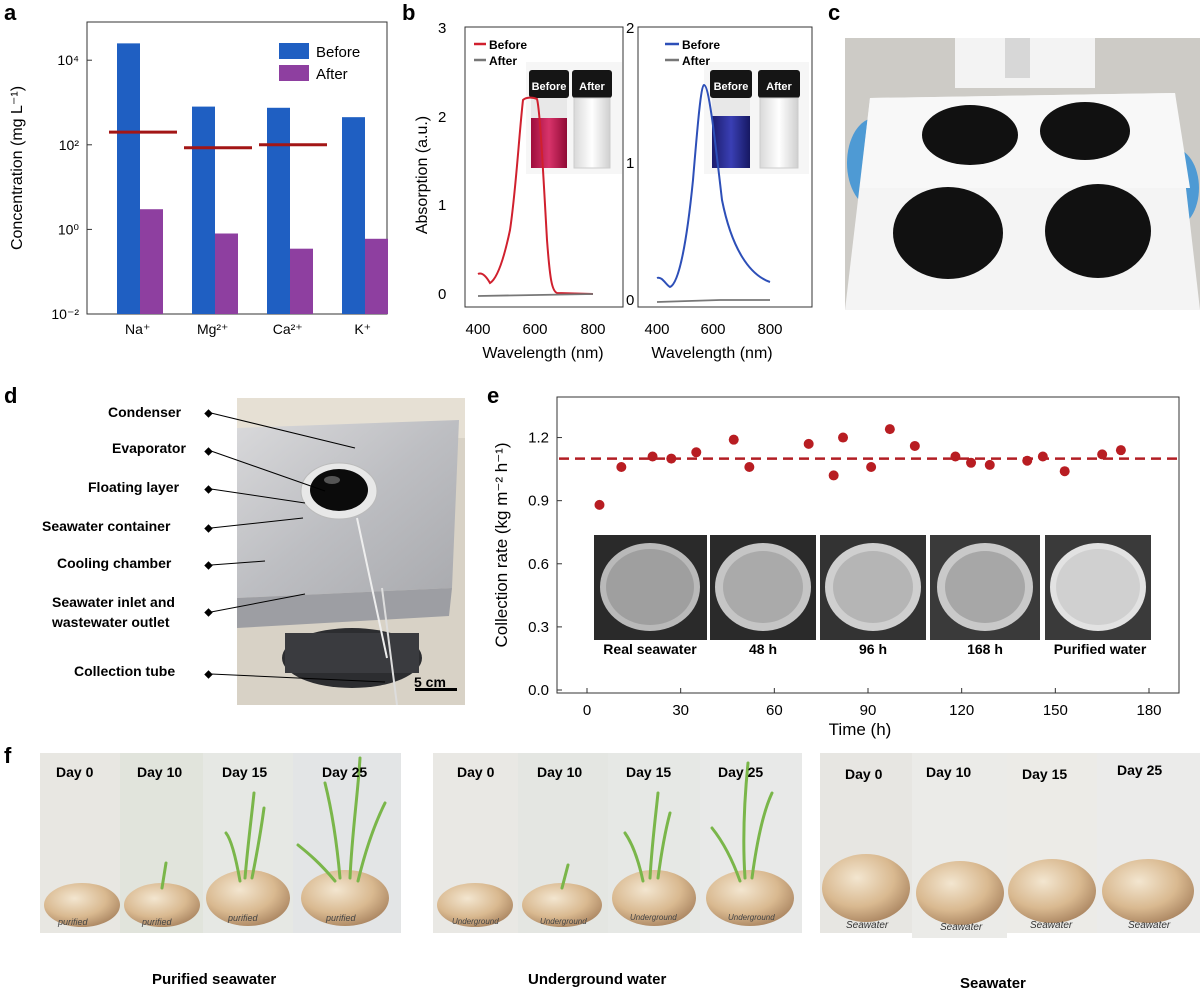 The image size is (1200, 1006). Describe the element at coordinates (125, 671) in the screenshot. I see `label-collection-tube: Collection tube` at that location.